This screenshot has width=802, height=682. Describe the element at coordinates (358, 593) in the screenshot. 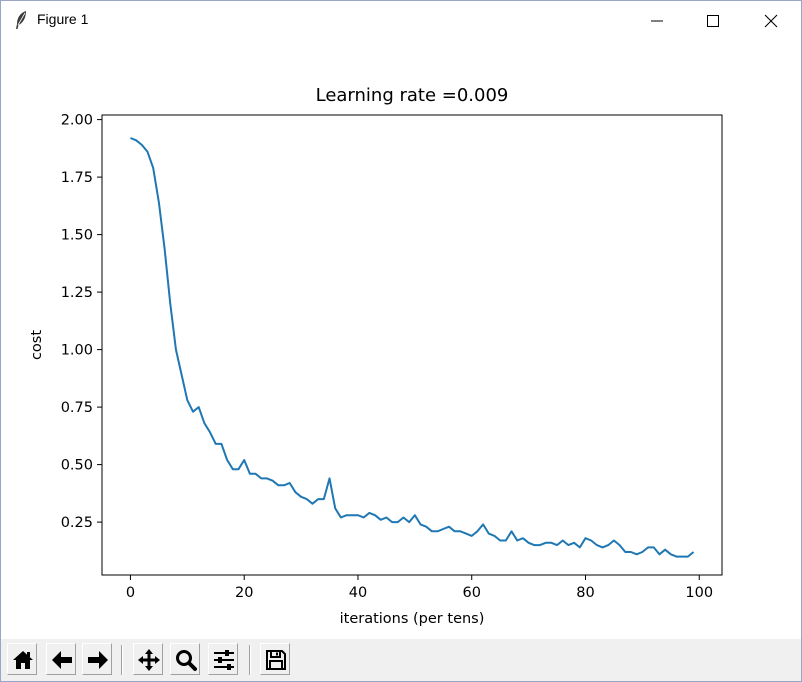

I see `x-tick-label: 40` at that location.